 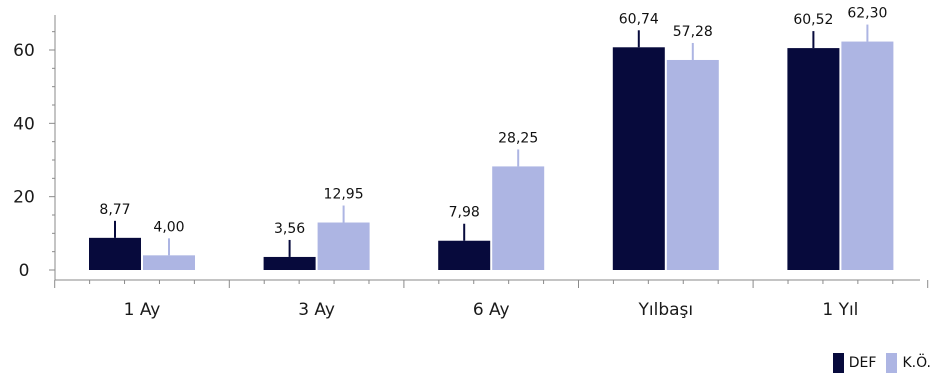 What do you see at coordinates (316, 310) in the screenshot?
I see `x-category-label: 3 Ay` at bounding box center [316, 310].